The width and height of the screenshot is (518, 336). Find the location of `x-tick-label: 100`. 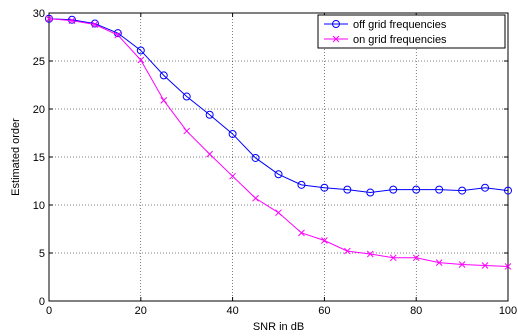

x-tick-label: 100 is located at coordinates (508, 311).